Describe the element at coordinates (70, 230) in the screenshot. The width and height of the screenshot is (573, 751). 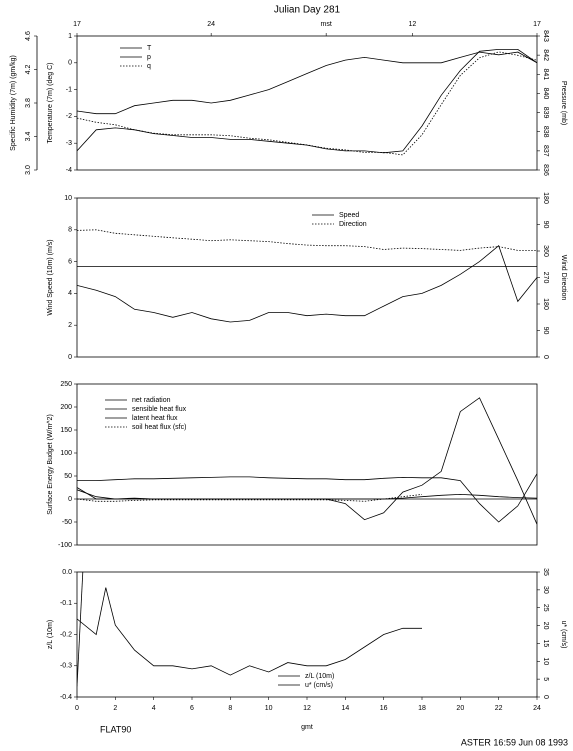
I see `y-tick-label: 8` at that location.